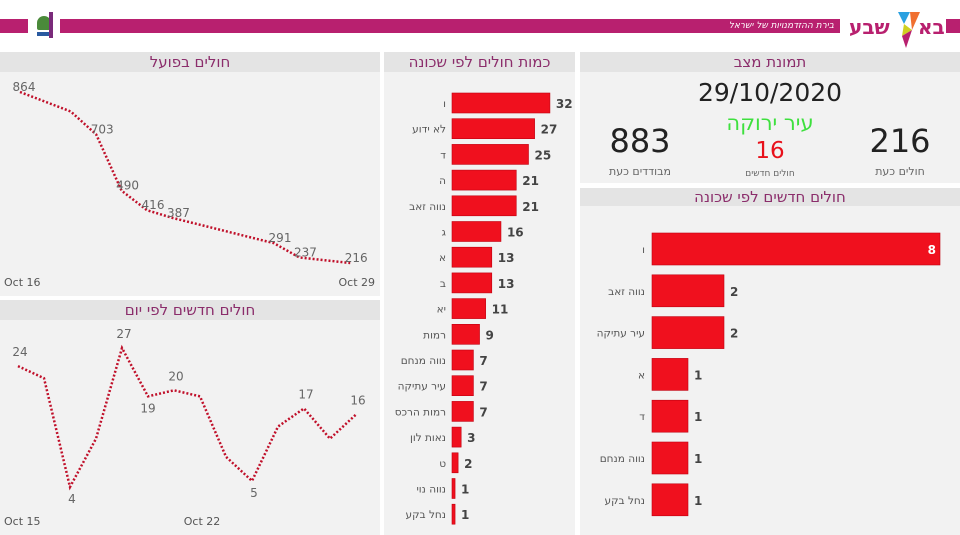  What do you see at coordinates (429, 130) in the screenshot?
I see `category-label: לא ידוע` at bounding box center [429, 130].